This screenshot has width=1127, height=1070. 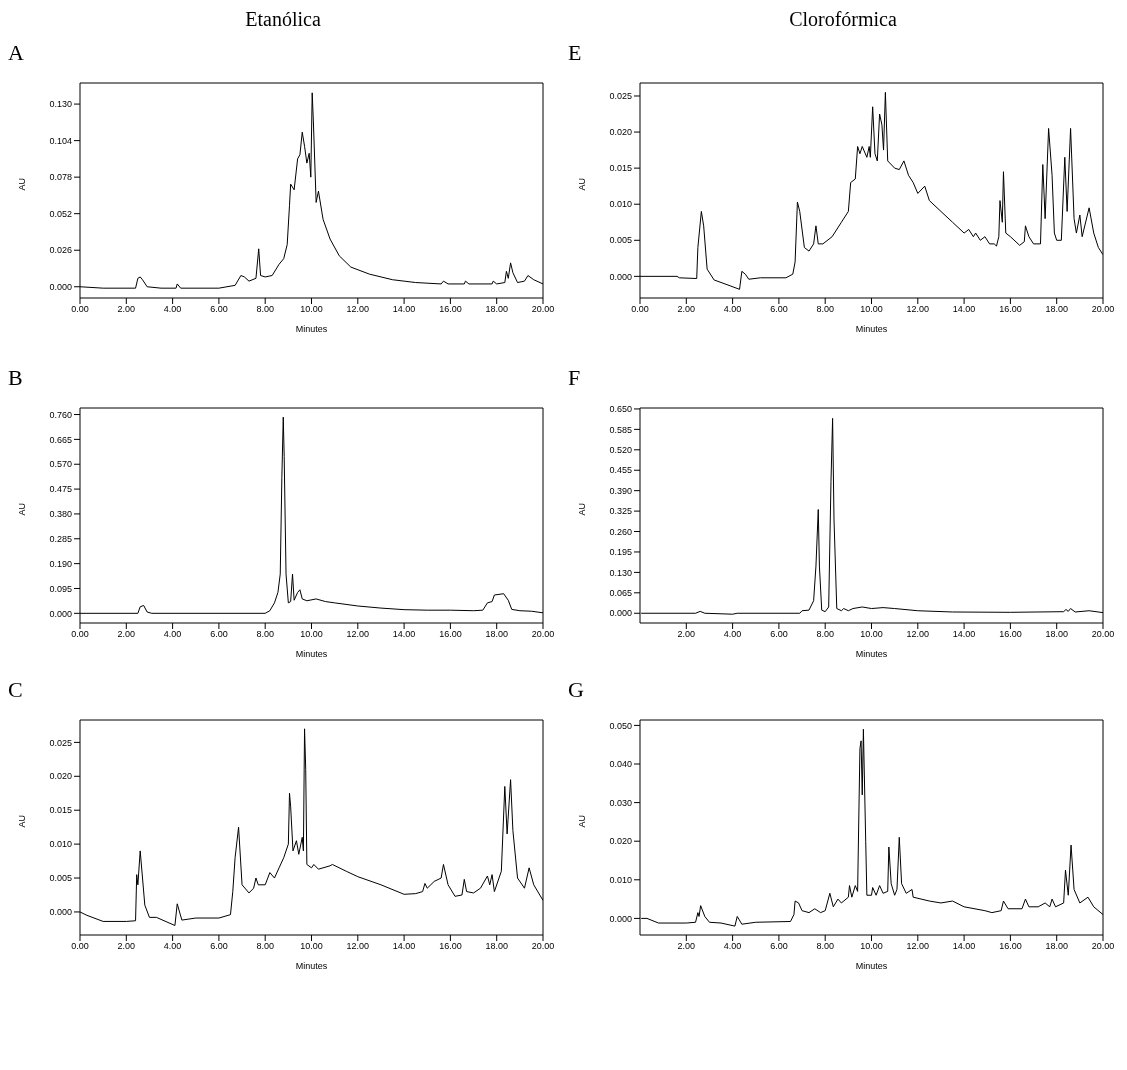 What do you see at coordinates (283, 20) in the screenshot?
I see `chart-title: Etanólica` at bounding box center [283, 20].